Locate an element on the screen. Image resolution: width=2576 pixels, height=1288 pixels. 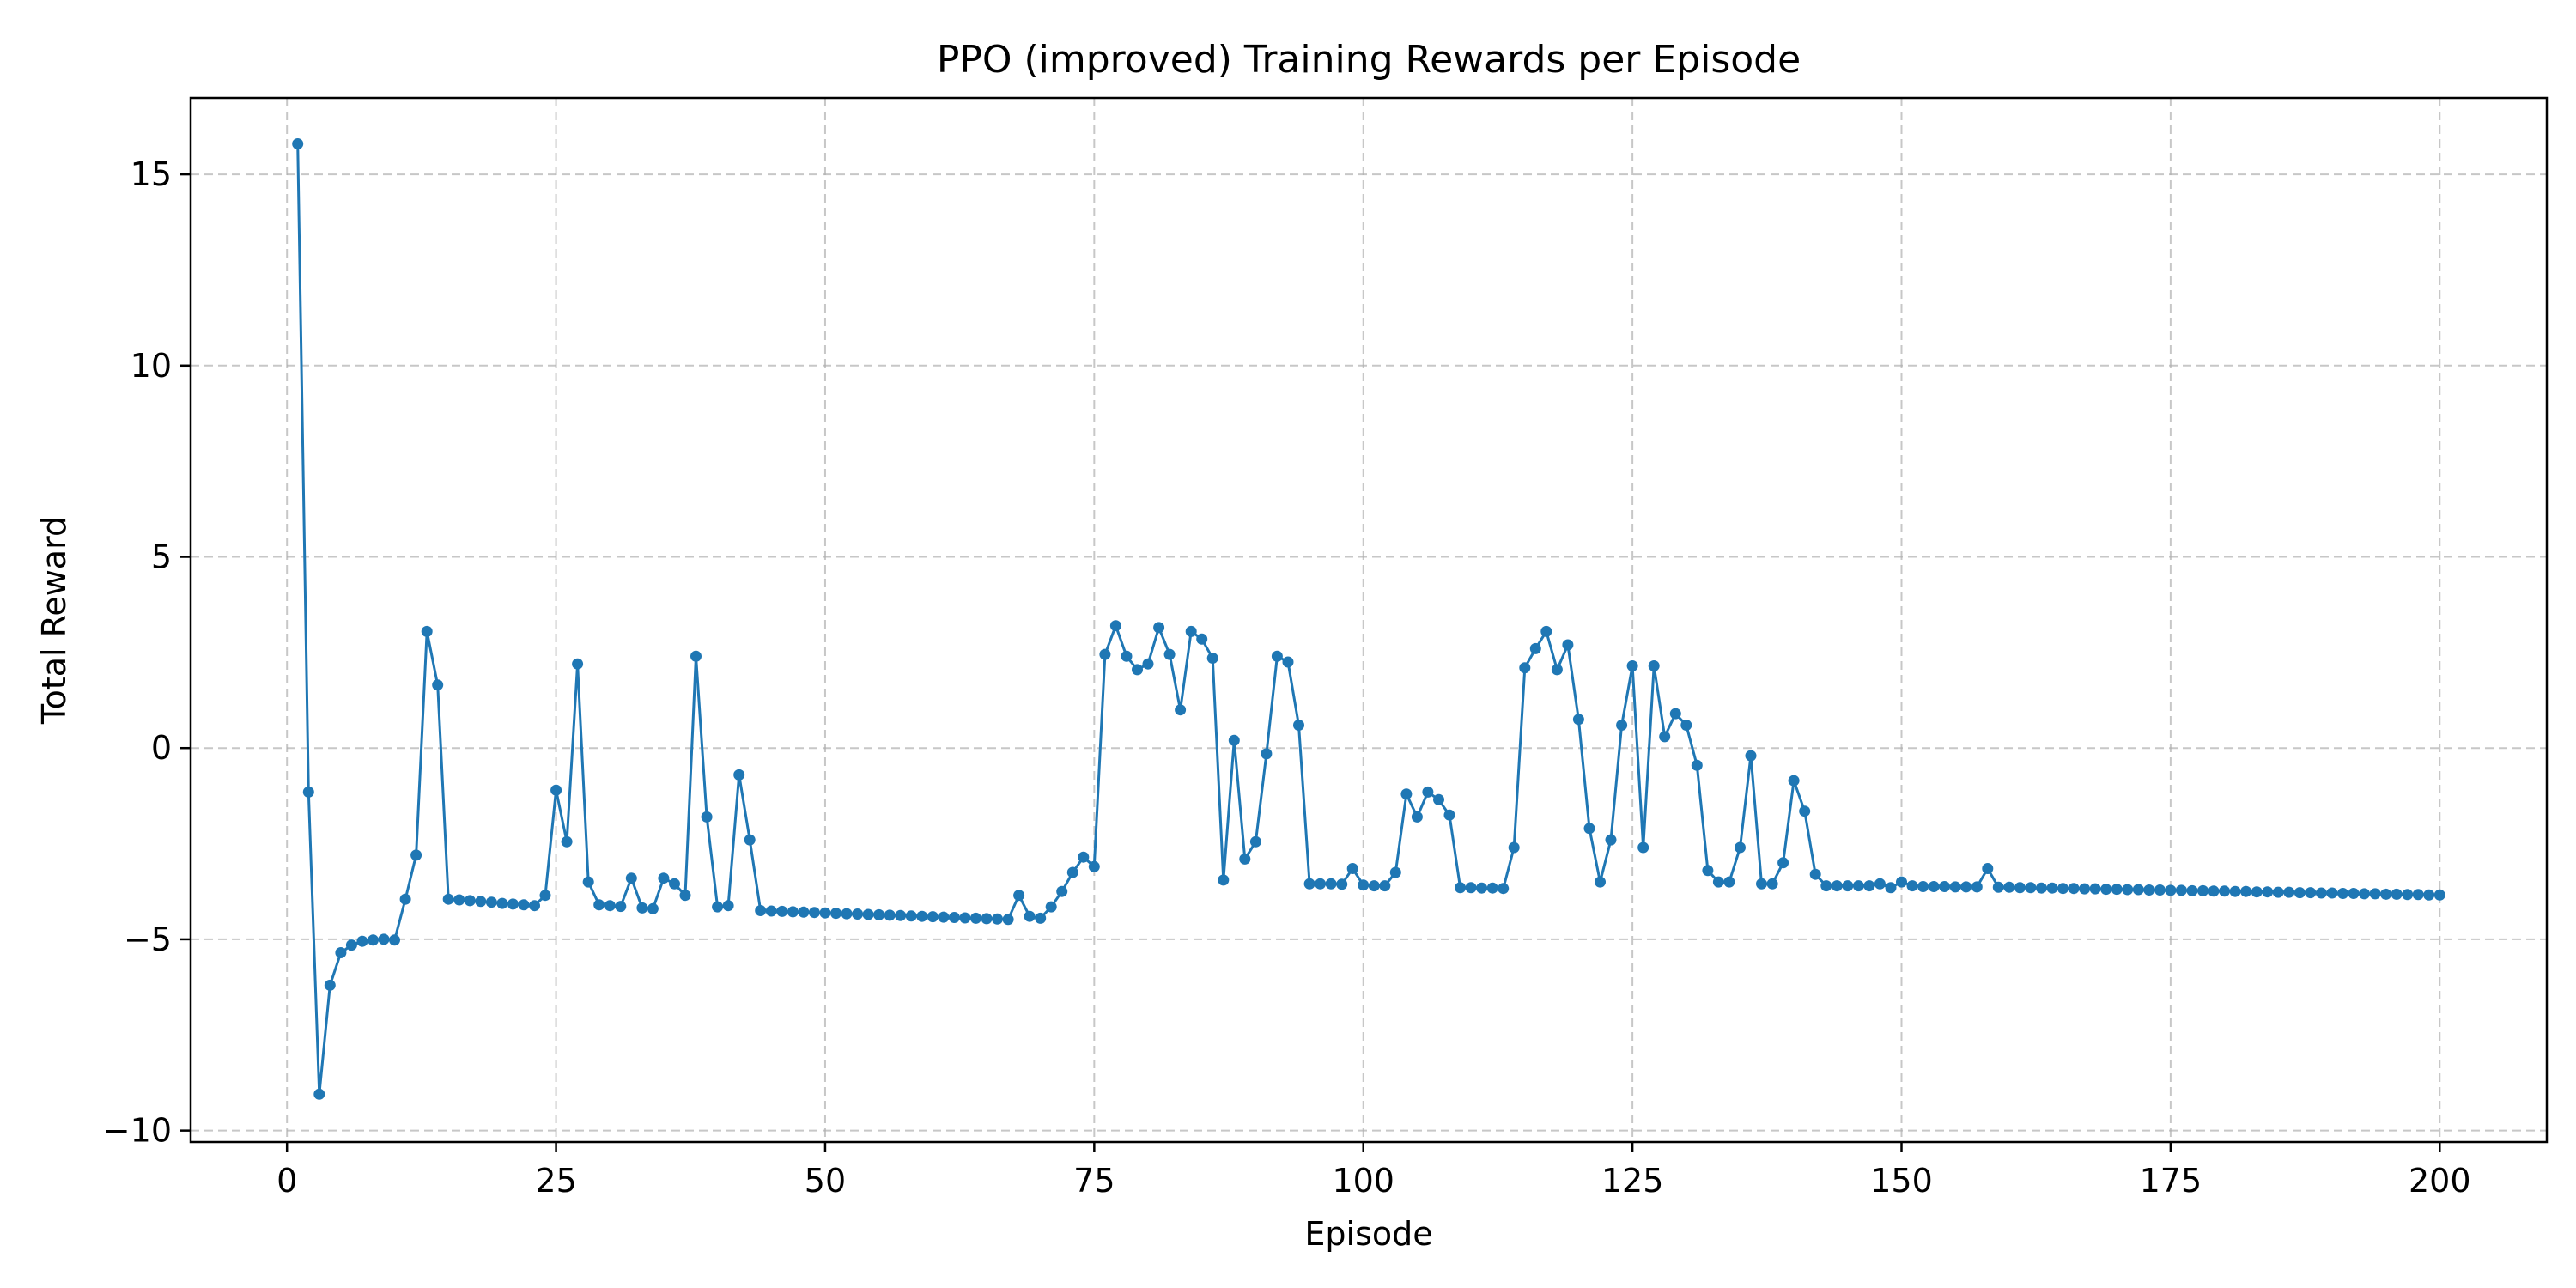
x-axis-ticks: 0 25 50 75 100 125 150 175 200 is located at coordinates (1374, 1171).